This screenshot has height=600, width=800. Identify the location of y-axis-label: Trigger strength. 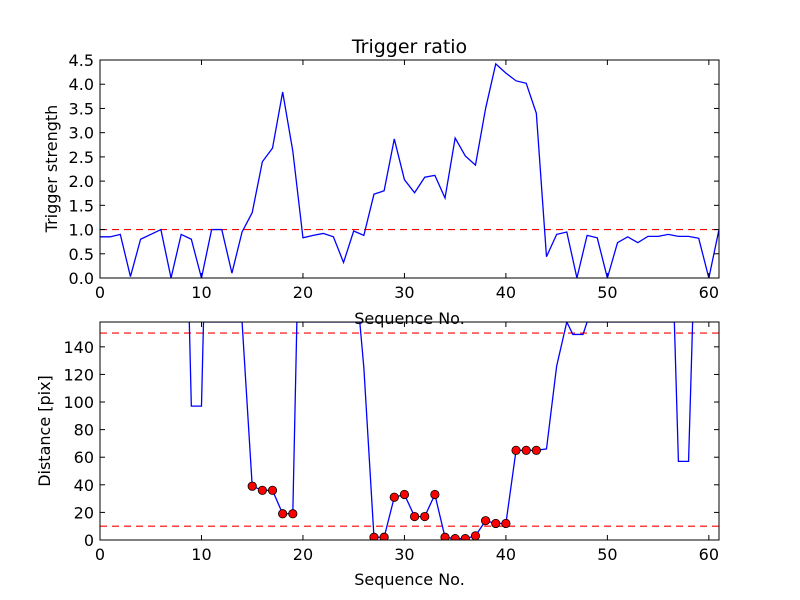
(51, 169).